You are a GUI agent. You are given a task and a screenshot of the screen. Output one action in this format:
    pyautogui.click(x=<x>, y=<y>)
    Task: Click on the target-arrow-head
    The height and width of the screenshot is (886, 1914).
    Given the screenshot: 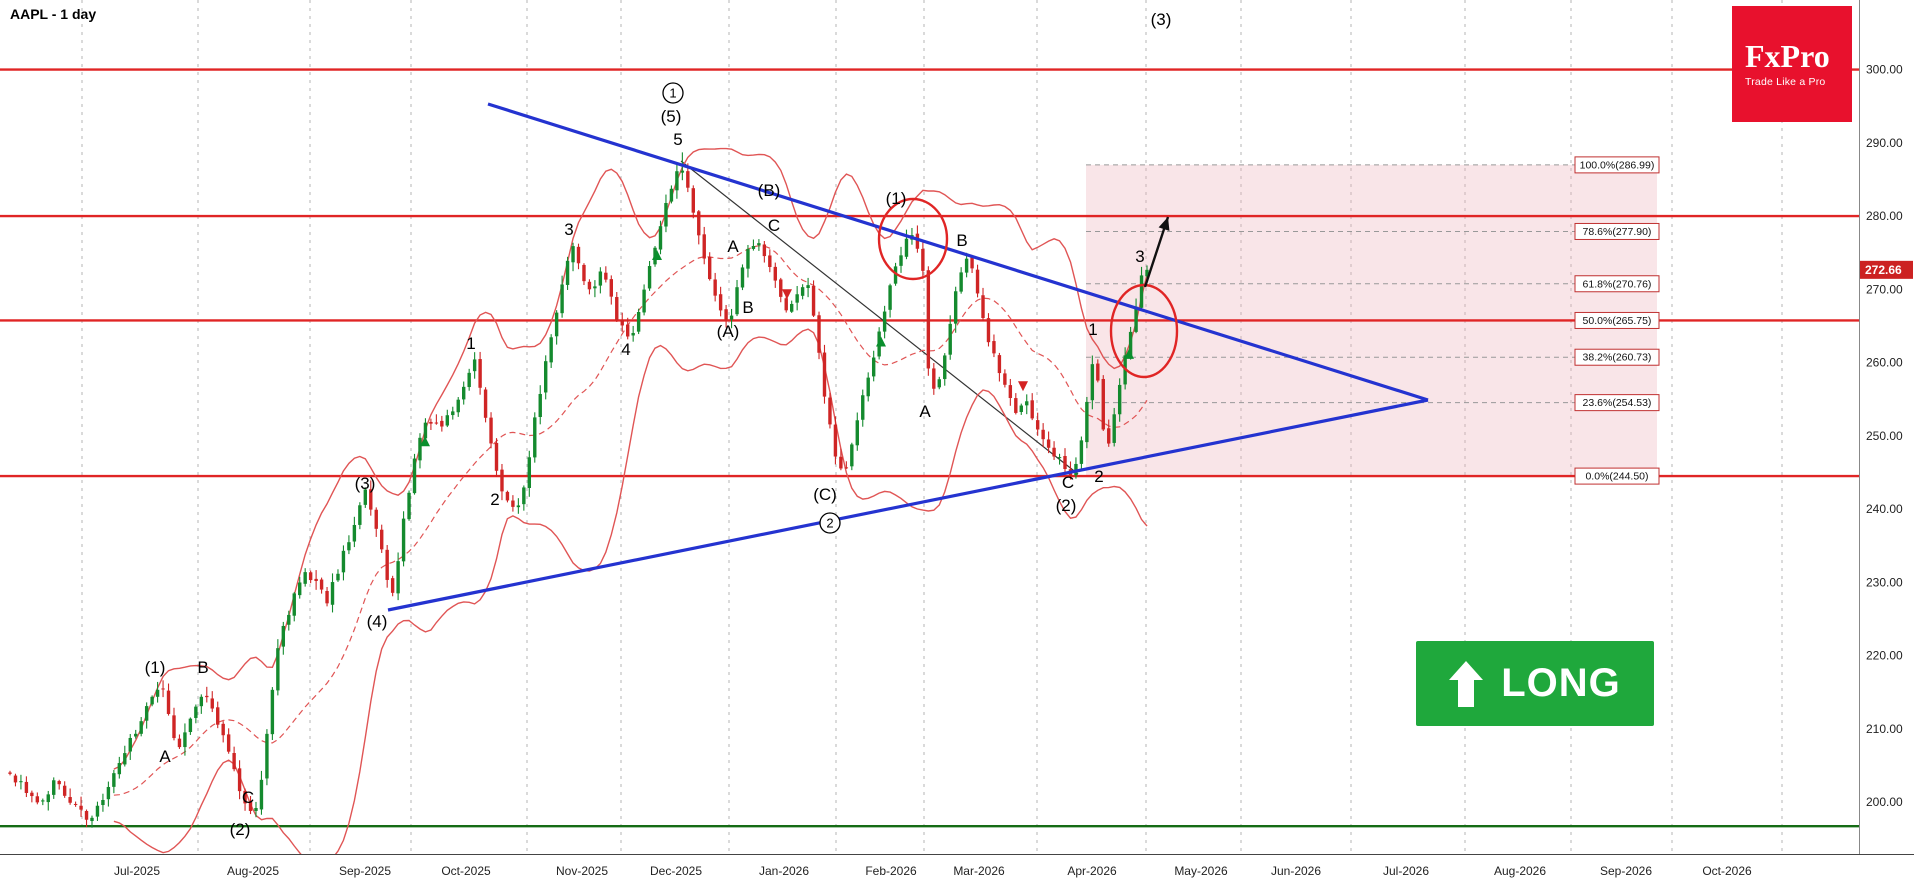 What is the action you would take?
    pyautogui.click(x=1164, y=224)
    